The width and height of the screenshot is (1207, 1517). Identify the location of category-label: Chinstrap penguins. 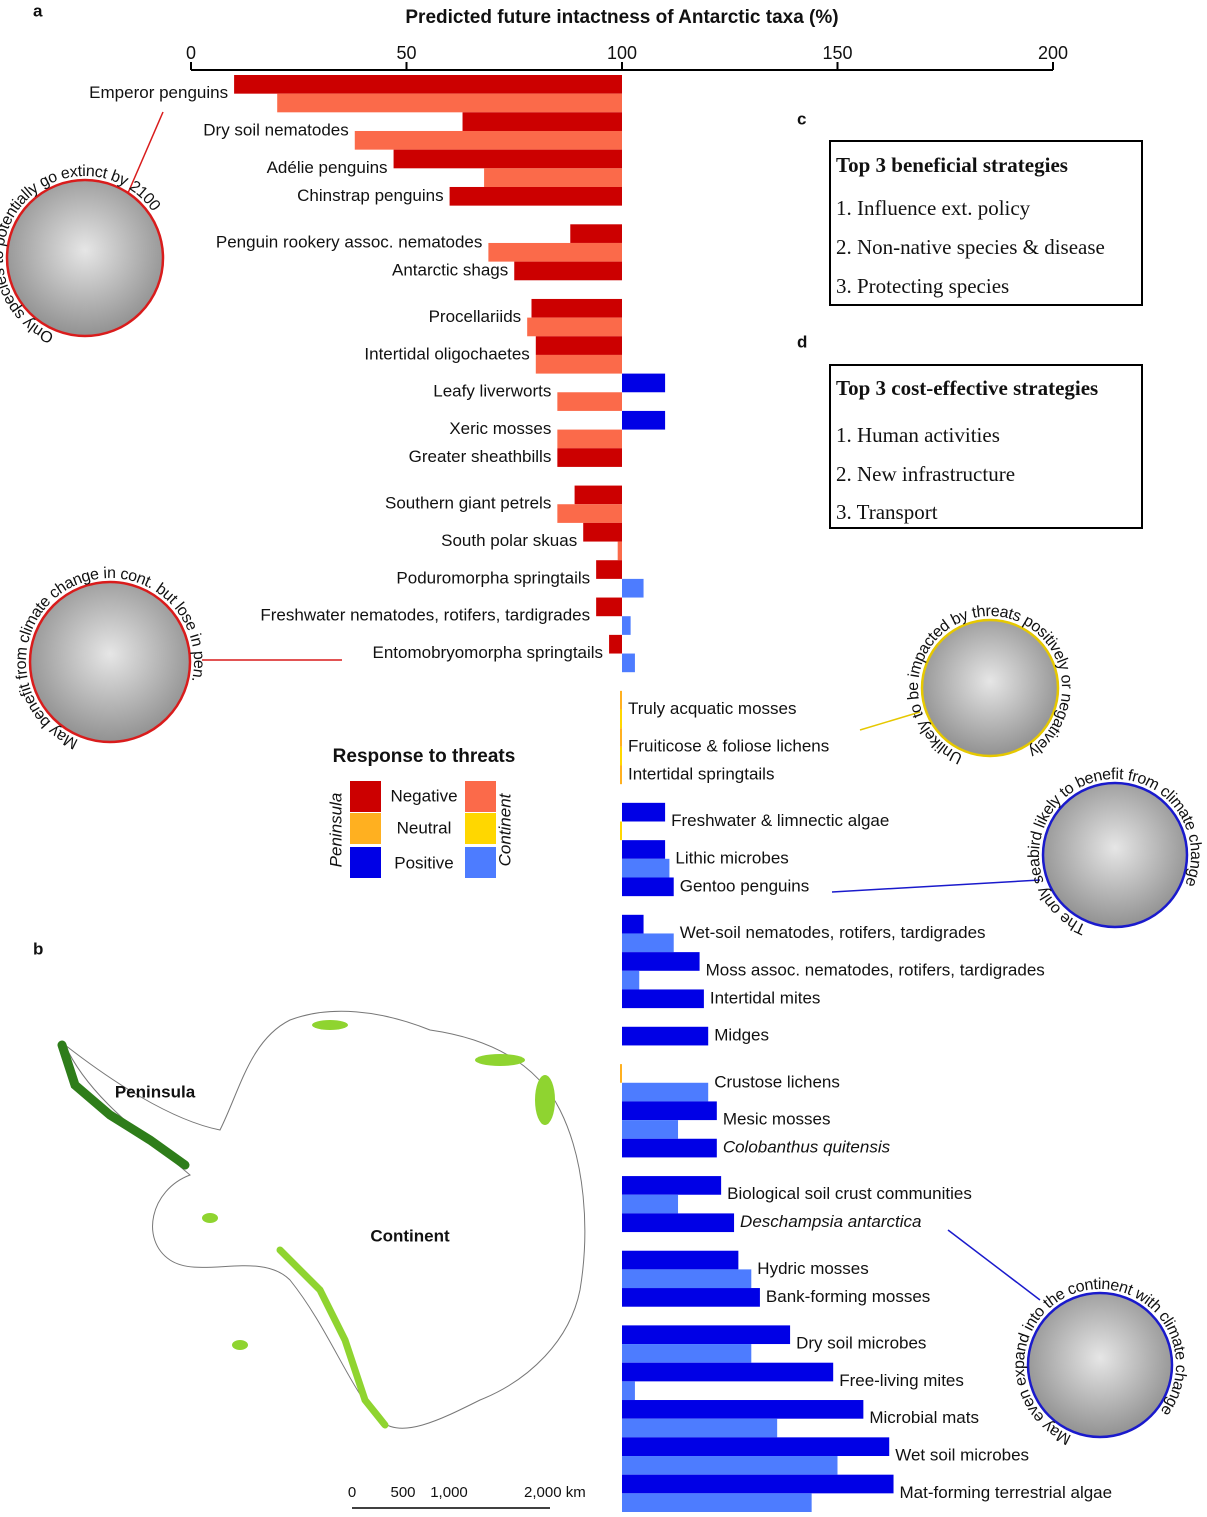
(370, 195).